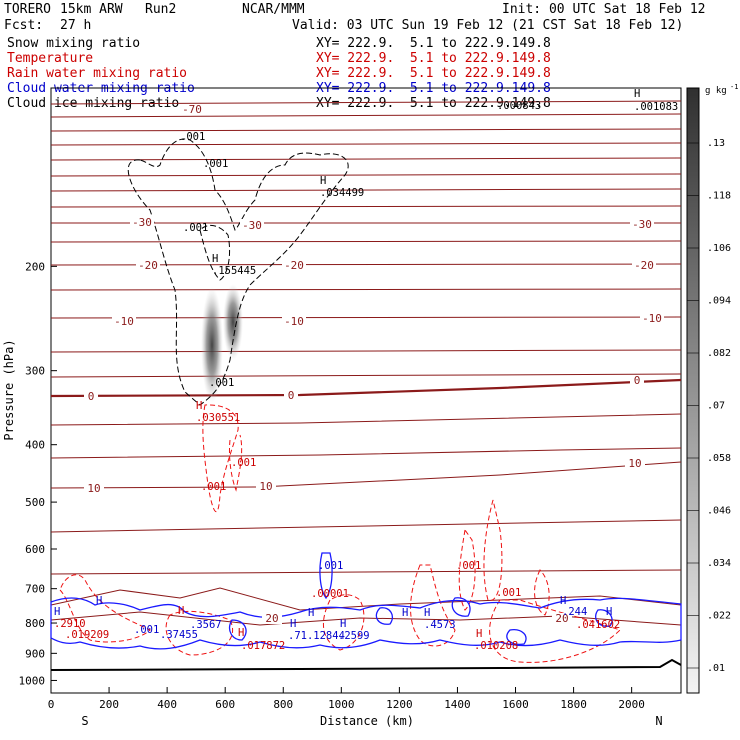 The width and height of the screenshot is (740, 740). I want to click on x-tick-label: 1400, so click(457, 704).